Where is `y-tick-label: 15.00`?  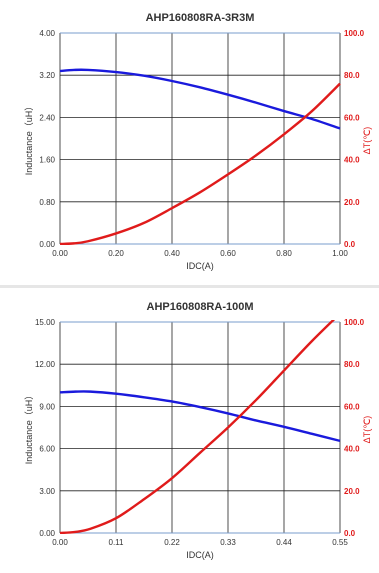
y-tick-label: 15.00 is located at coordinates (45, 322).